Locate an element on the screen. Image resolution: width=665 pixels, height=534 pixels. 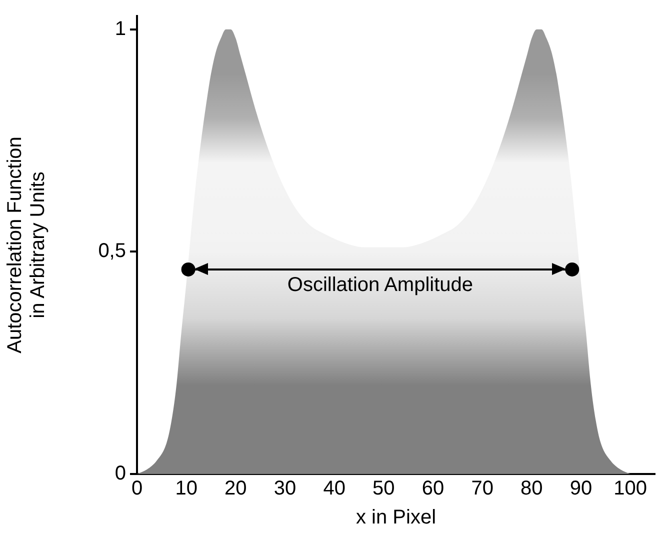
x-tick-label: 30 is located at coordinates (285, 489).